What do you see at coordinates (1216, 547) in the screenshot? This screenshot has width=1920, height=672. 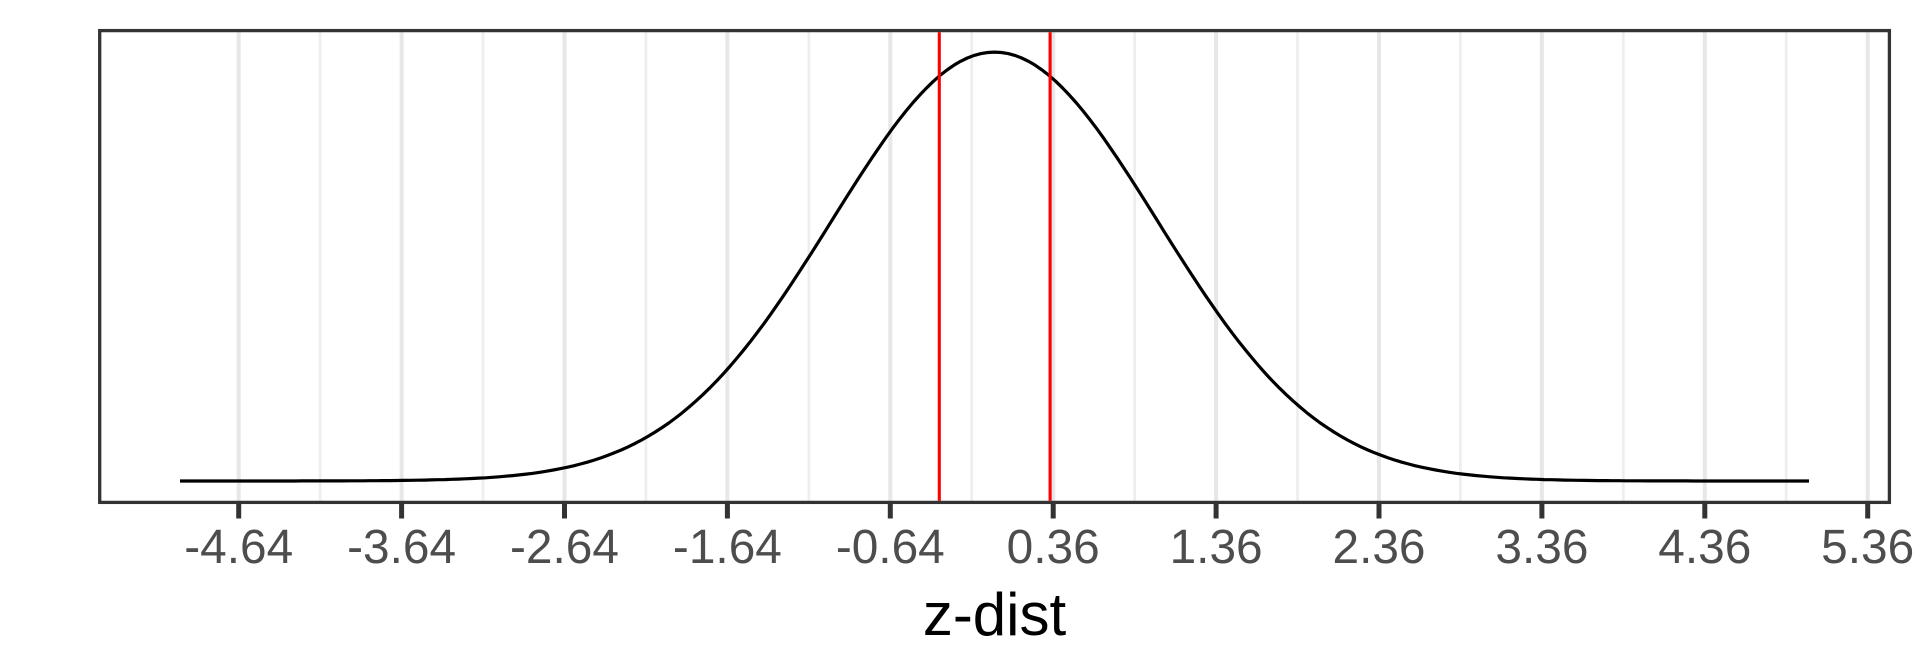 I see `svg-text: 1.36` at bounding box center [1216, 547].